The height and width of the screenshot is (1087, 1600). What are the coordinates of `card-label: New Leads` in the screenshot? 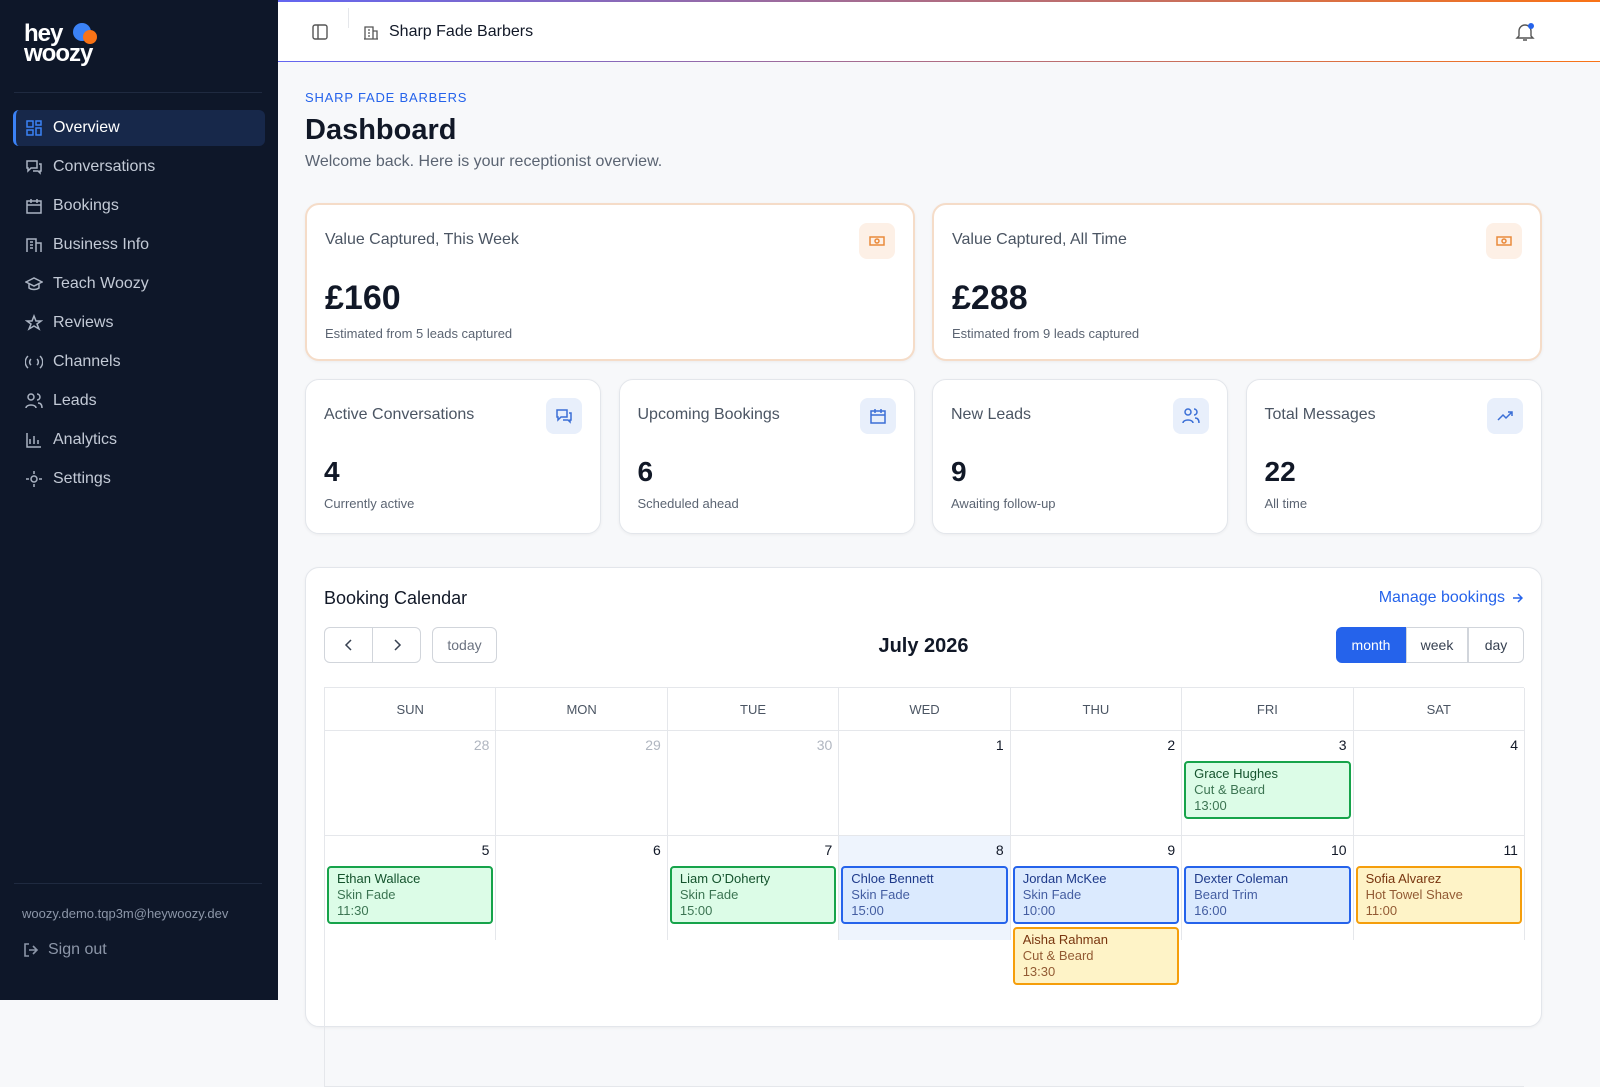 It's located at (991, 414).